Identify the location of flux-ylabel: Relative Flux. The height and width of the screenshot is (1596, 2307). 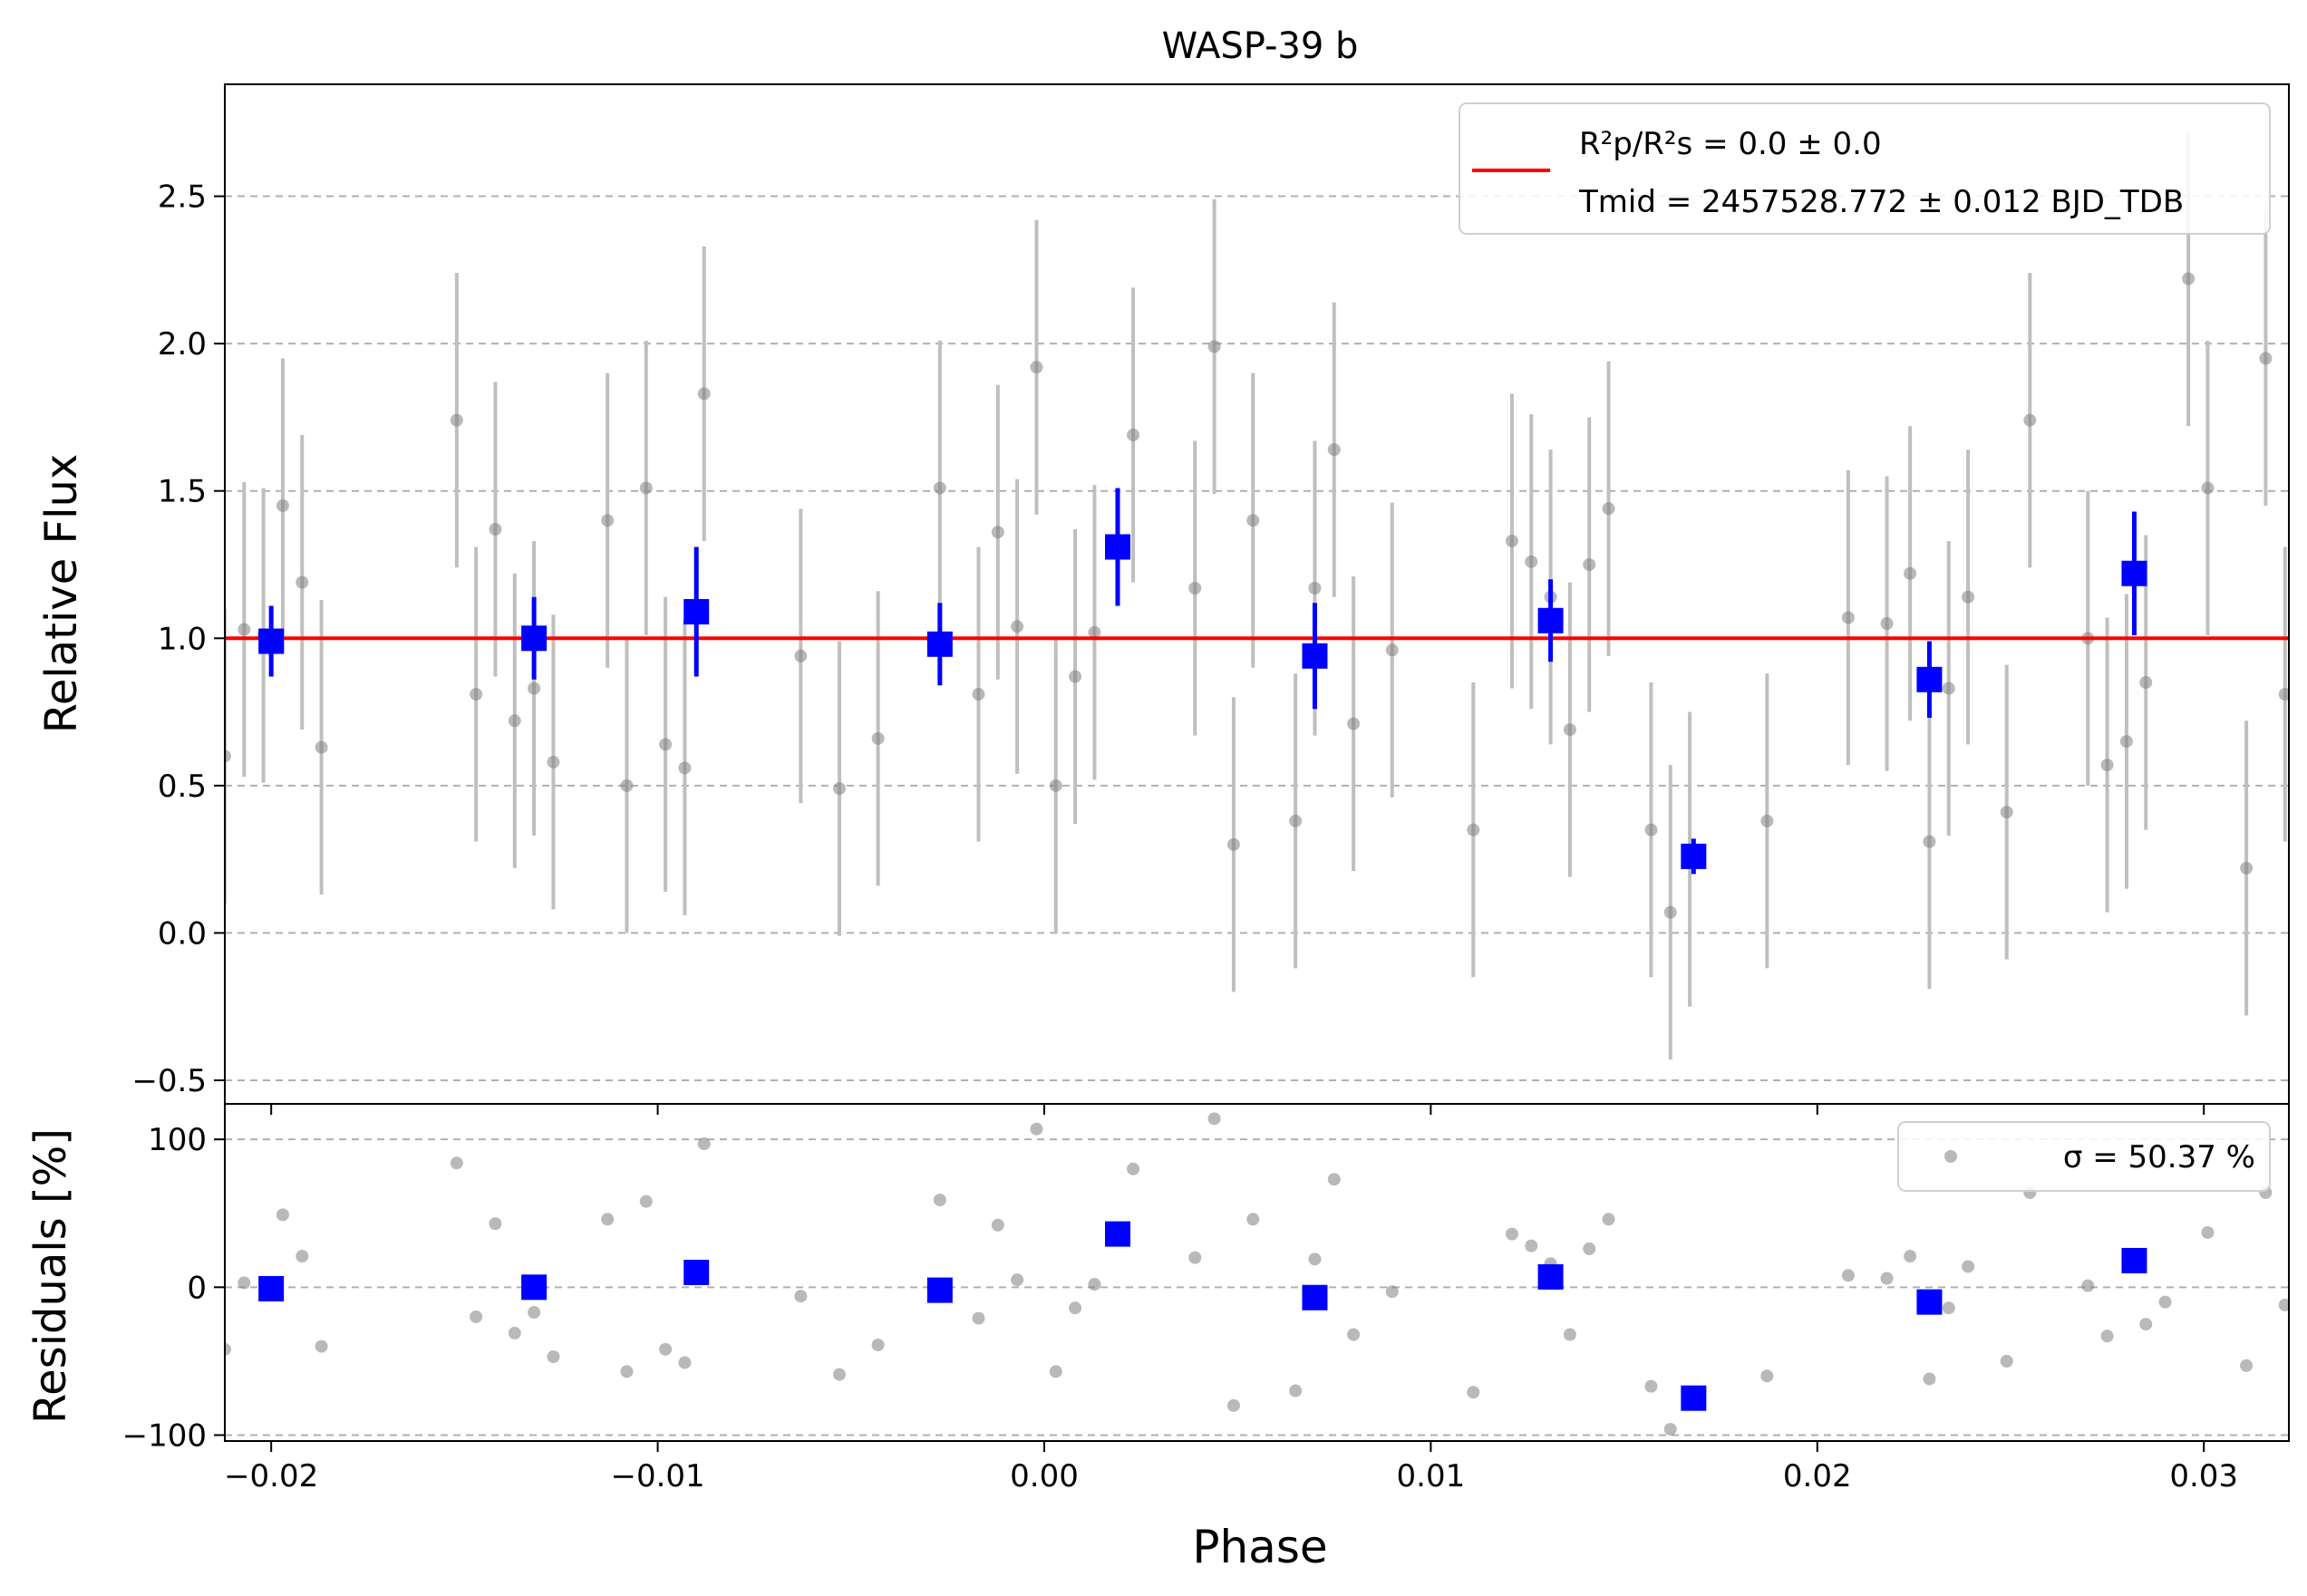
(61, 594).